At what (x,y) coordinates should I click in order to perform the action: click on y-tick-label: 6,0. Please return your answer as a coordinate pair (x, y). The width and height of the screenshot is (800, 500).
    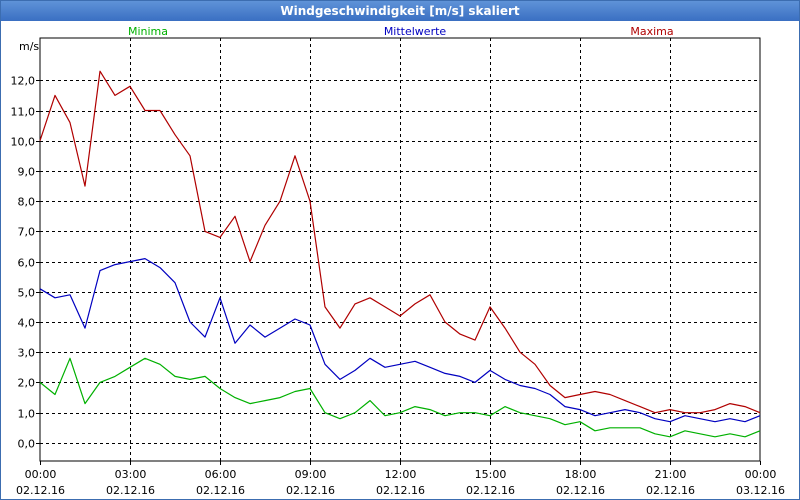
    Looking at the image, I should click on (27, 263).